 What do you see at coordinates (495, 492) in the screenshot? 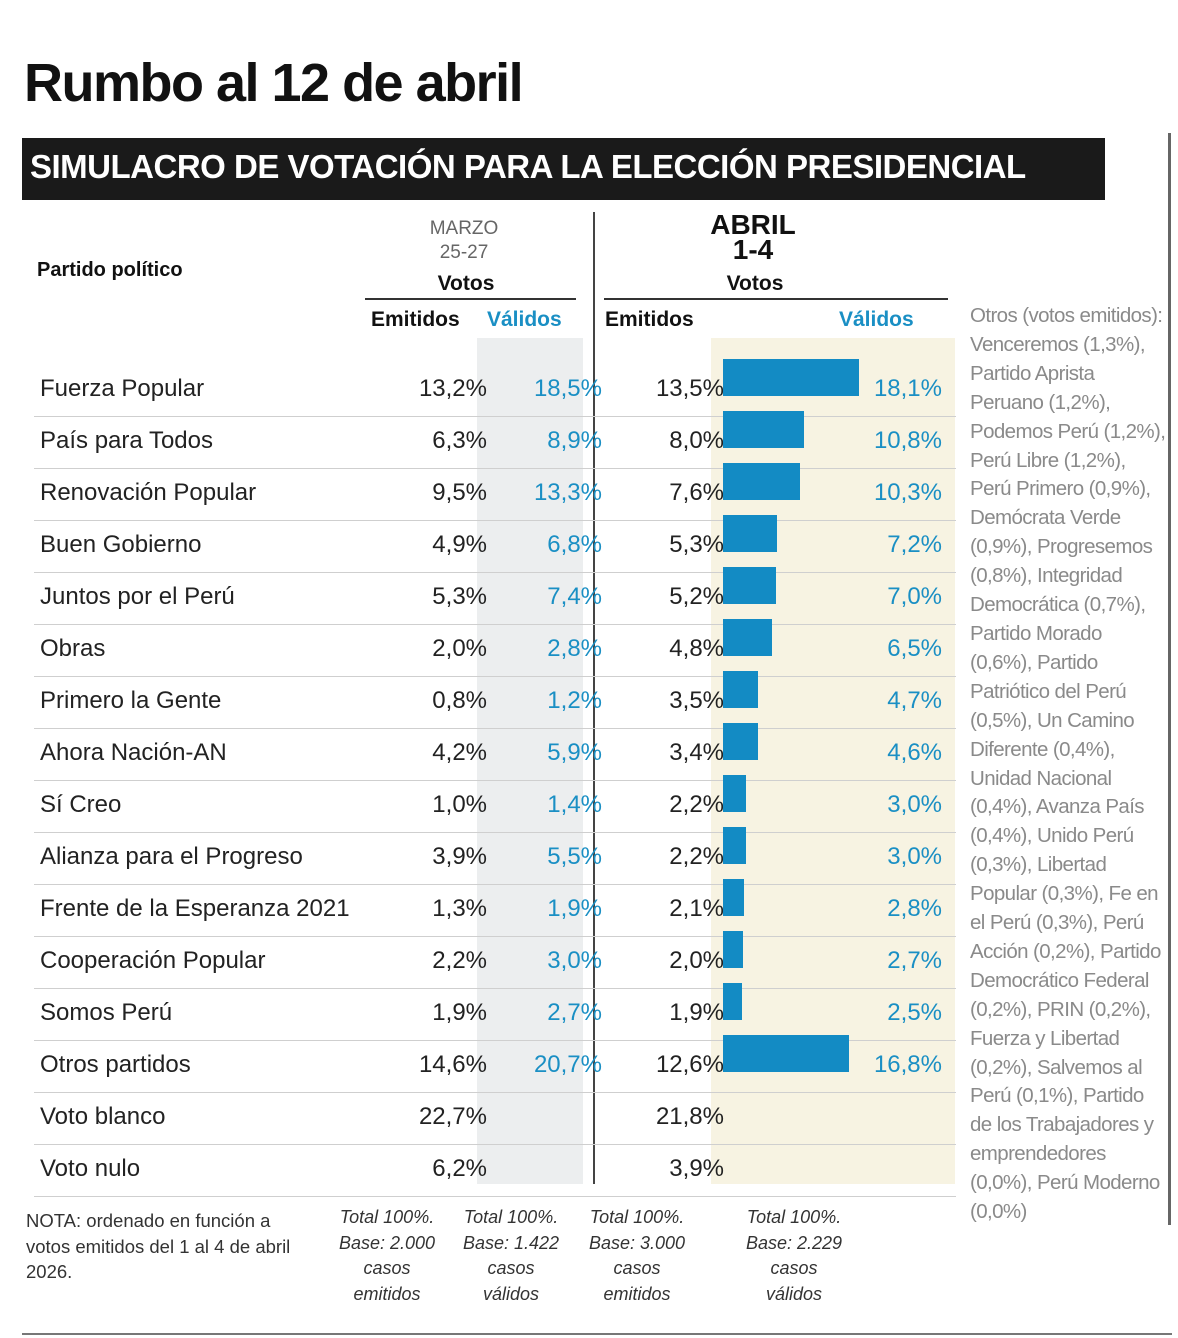
I see `table-row: Renovación Popular 9,5% 13,3% 7,6% 10,3%` at bounding box center [495, 492].